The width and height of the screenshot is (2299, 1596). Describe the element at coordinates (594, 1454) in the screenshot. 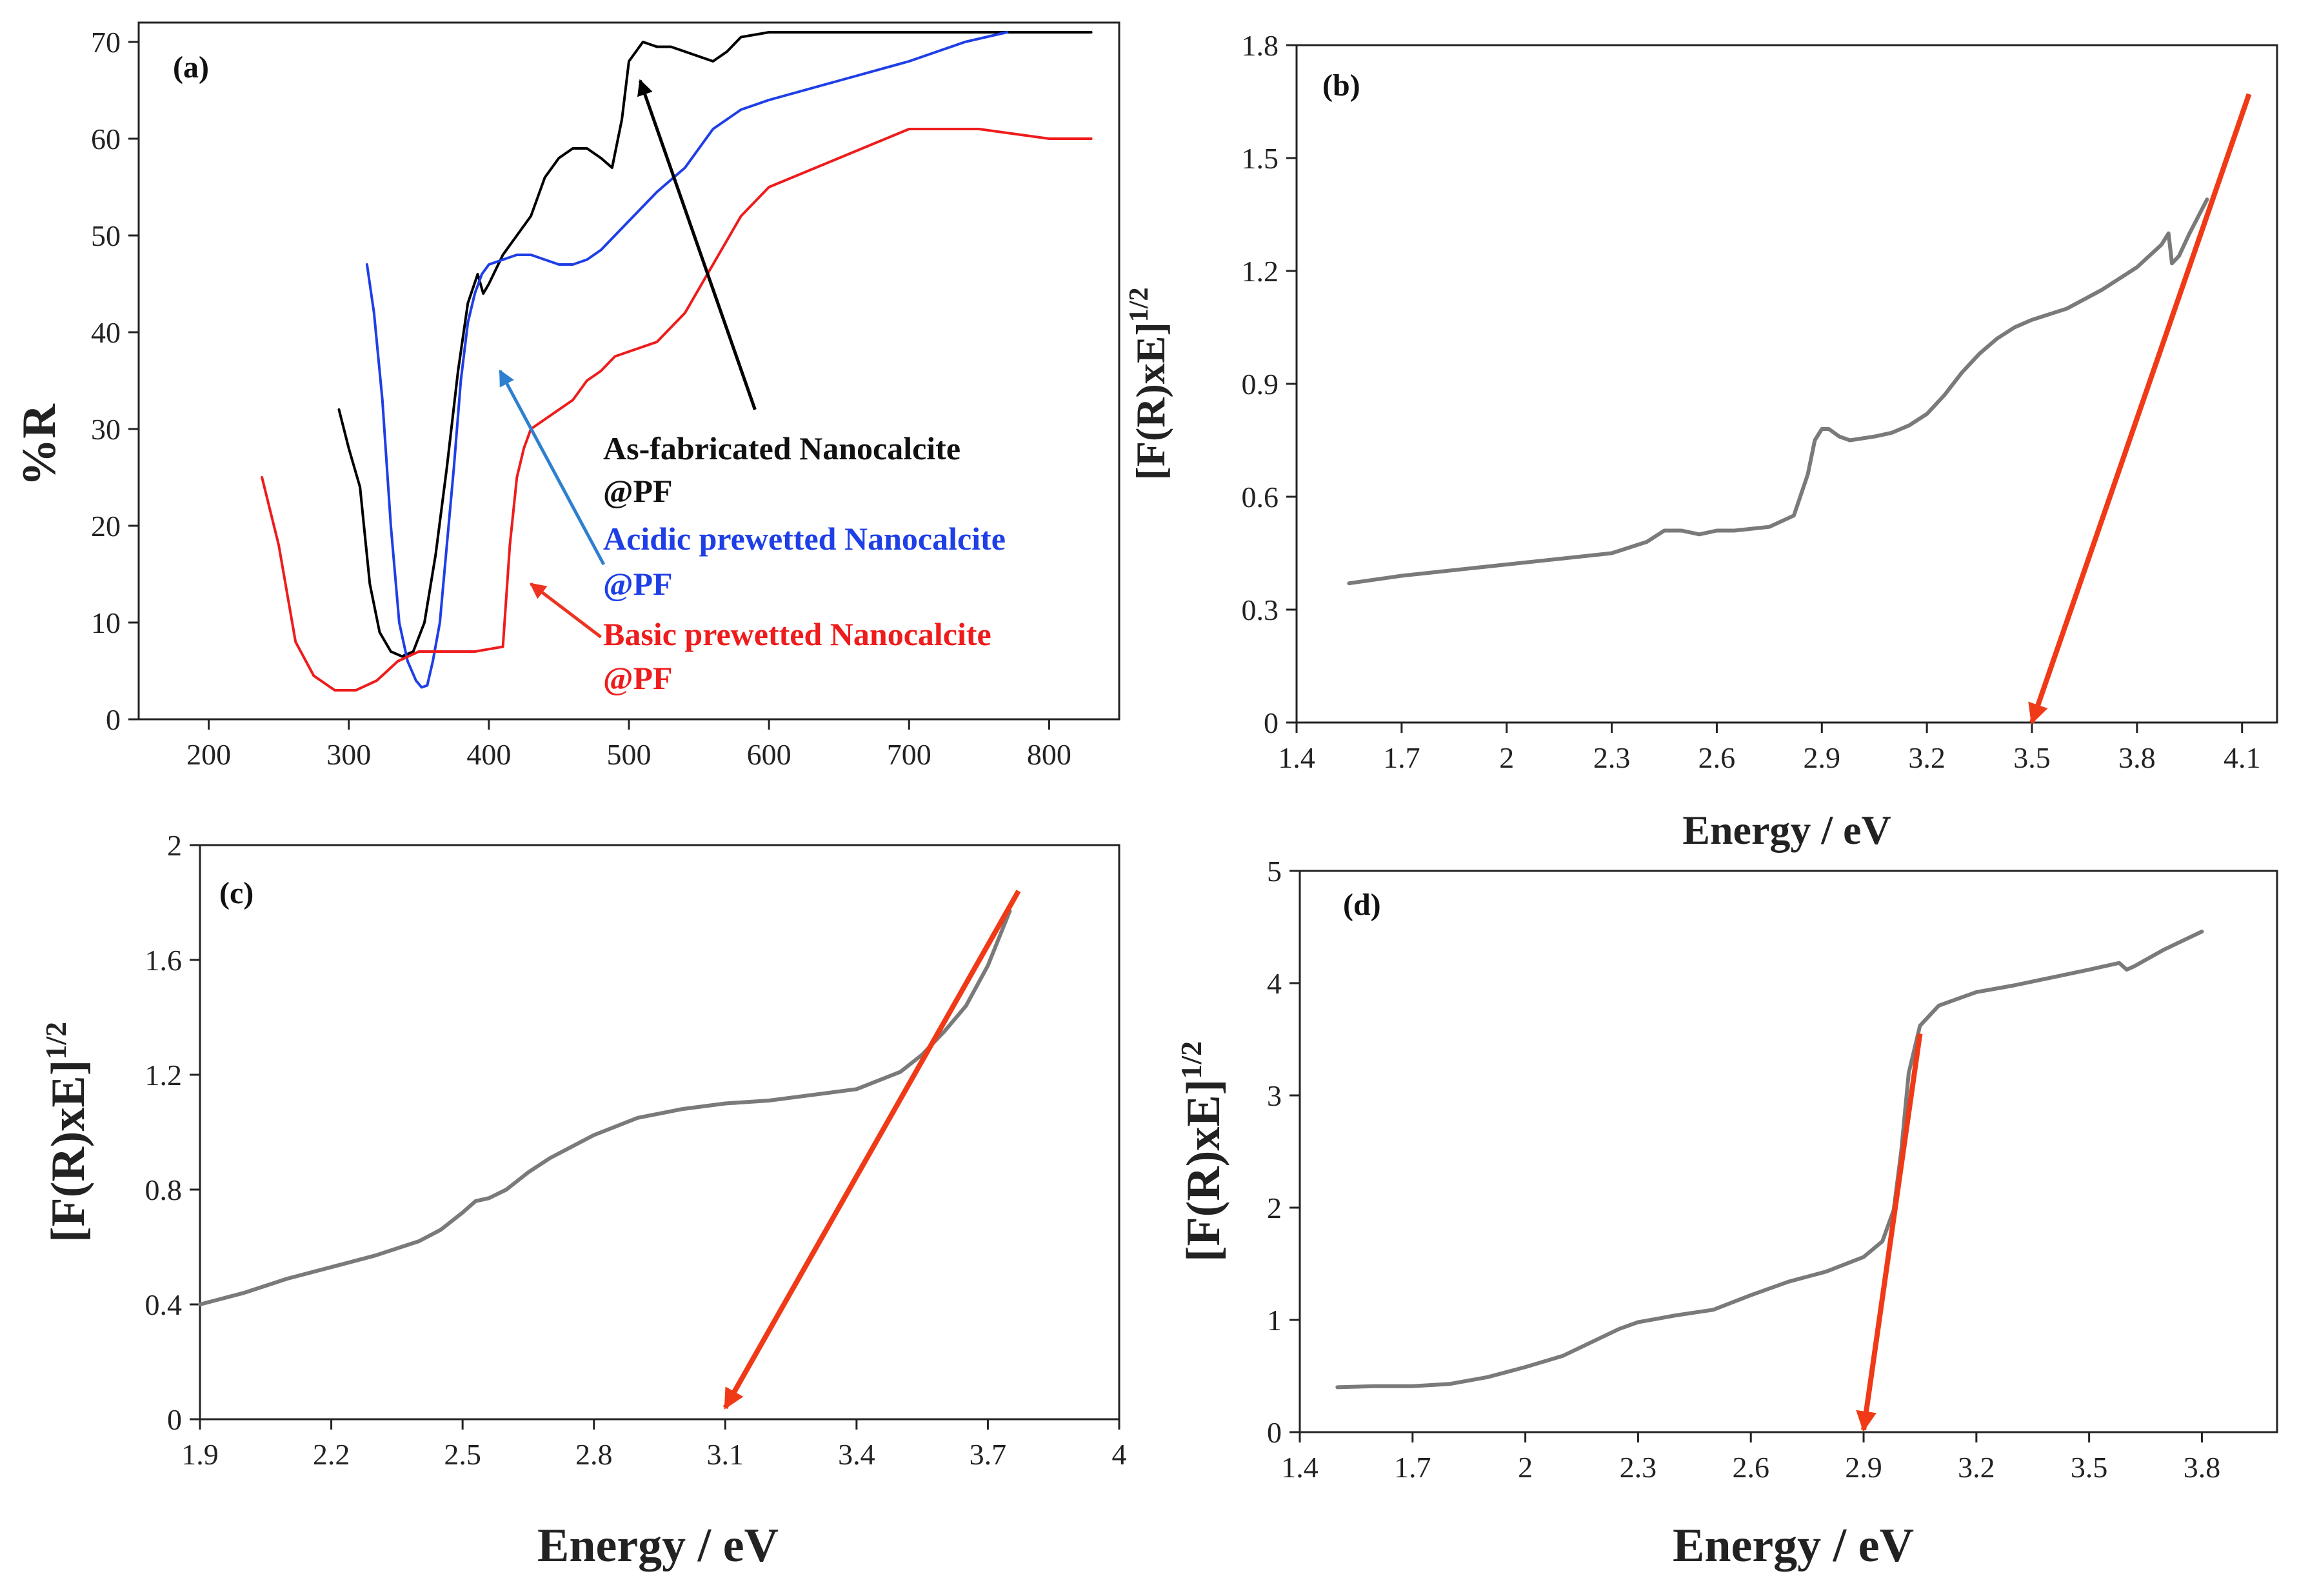

I see `x-tick-label: 2.8` at that location.